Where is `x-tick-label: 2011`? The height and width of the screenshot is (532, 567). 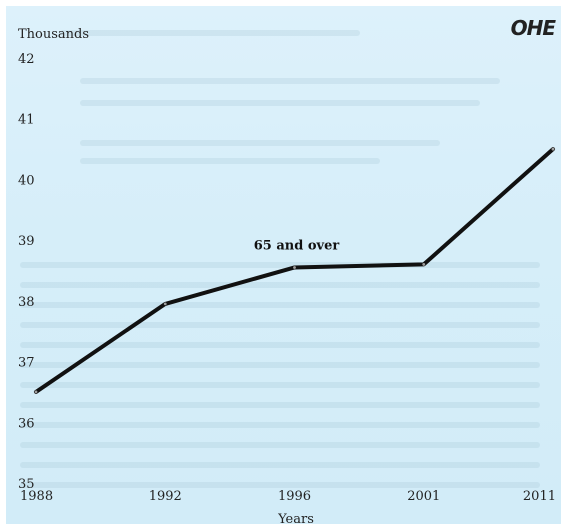
x-tick-label: 2011 is located at coordinates (539, 496).